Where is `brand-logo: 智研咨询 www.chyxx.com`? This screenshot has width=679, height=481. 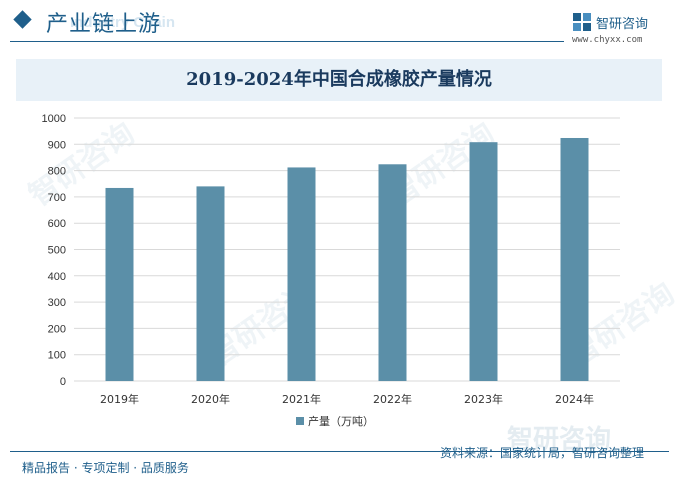 brand-logo: 智研咨询 www.chyxx.com is located at coordinates (622, 28).